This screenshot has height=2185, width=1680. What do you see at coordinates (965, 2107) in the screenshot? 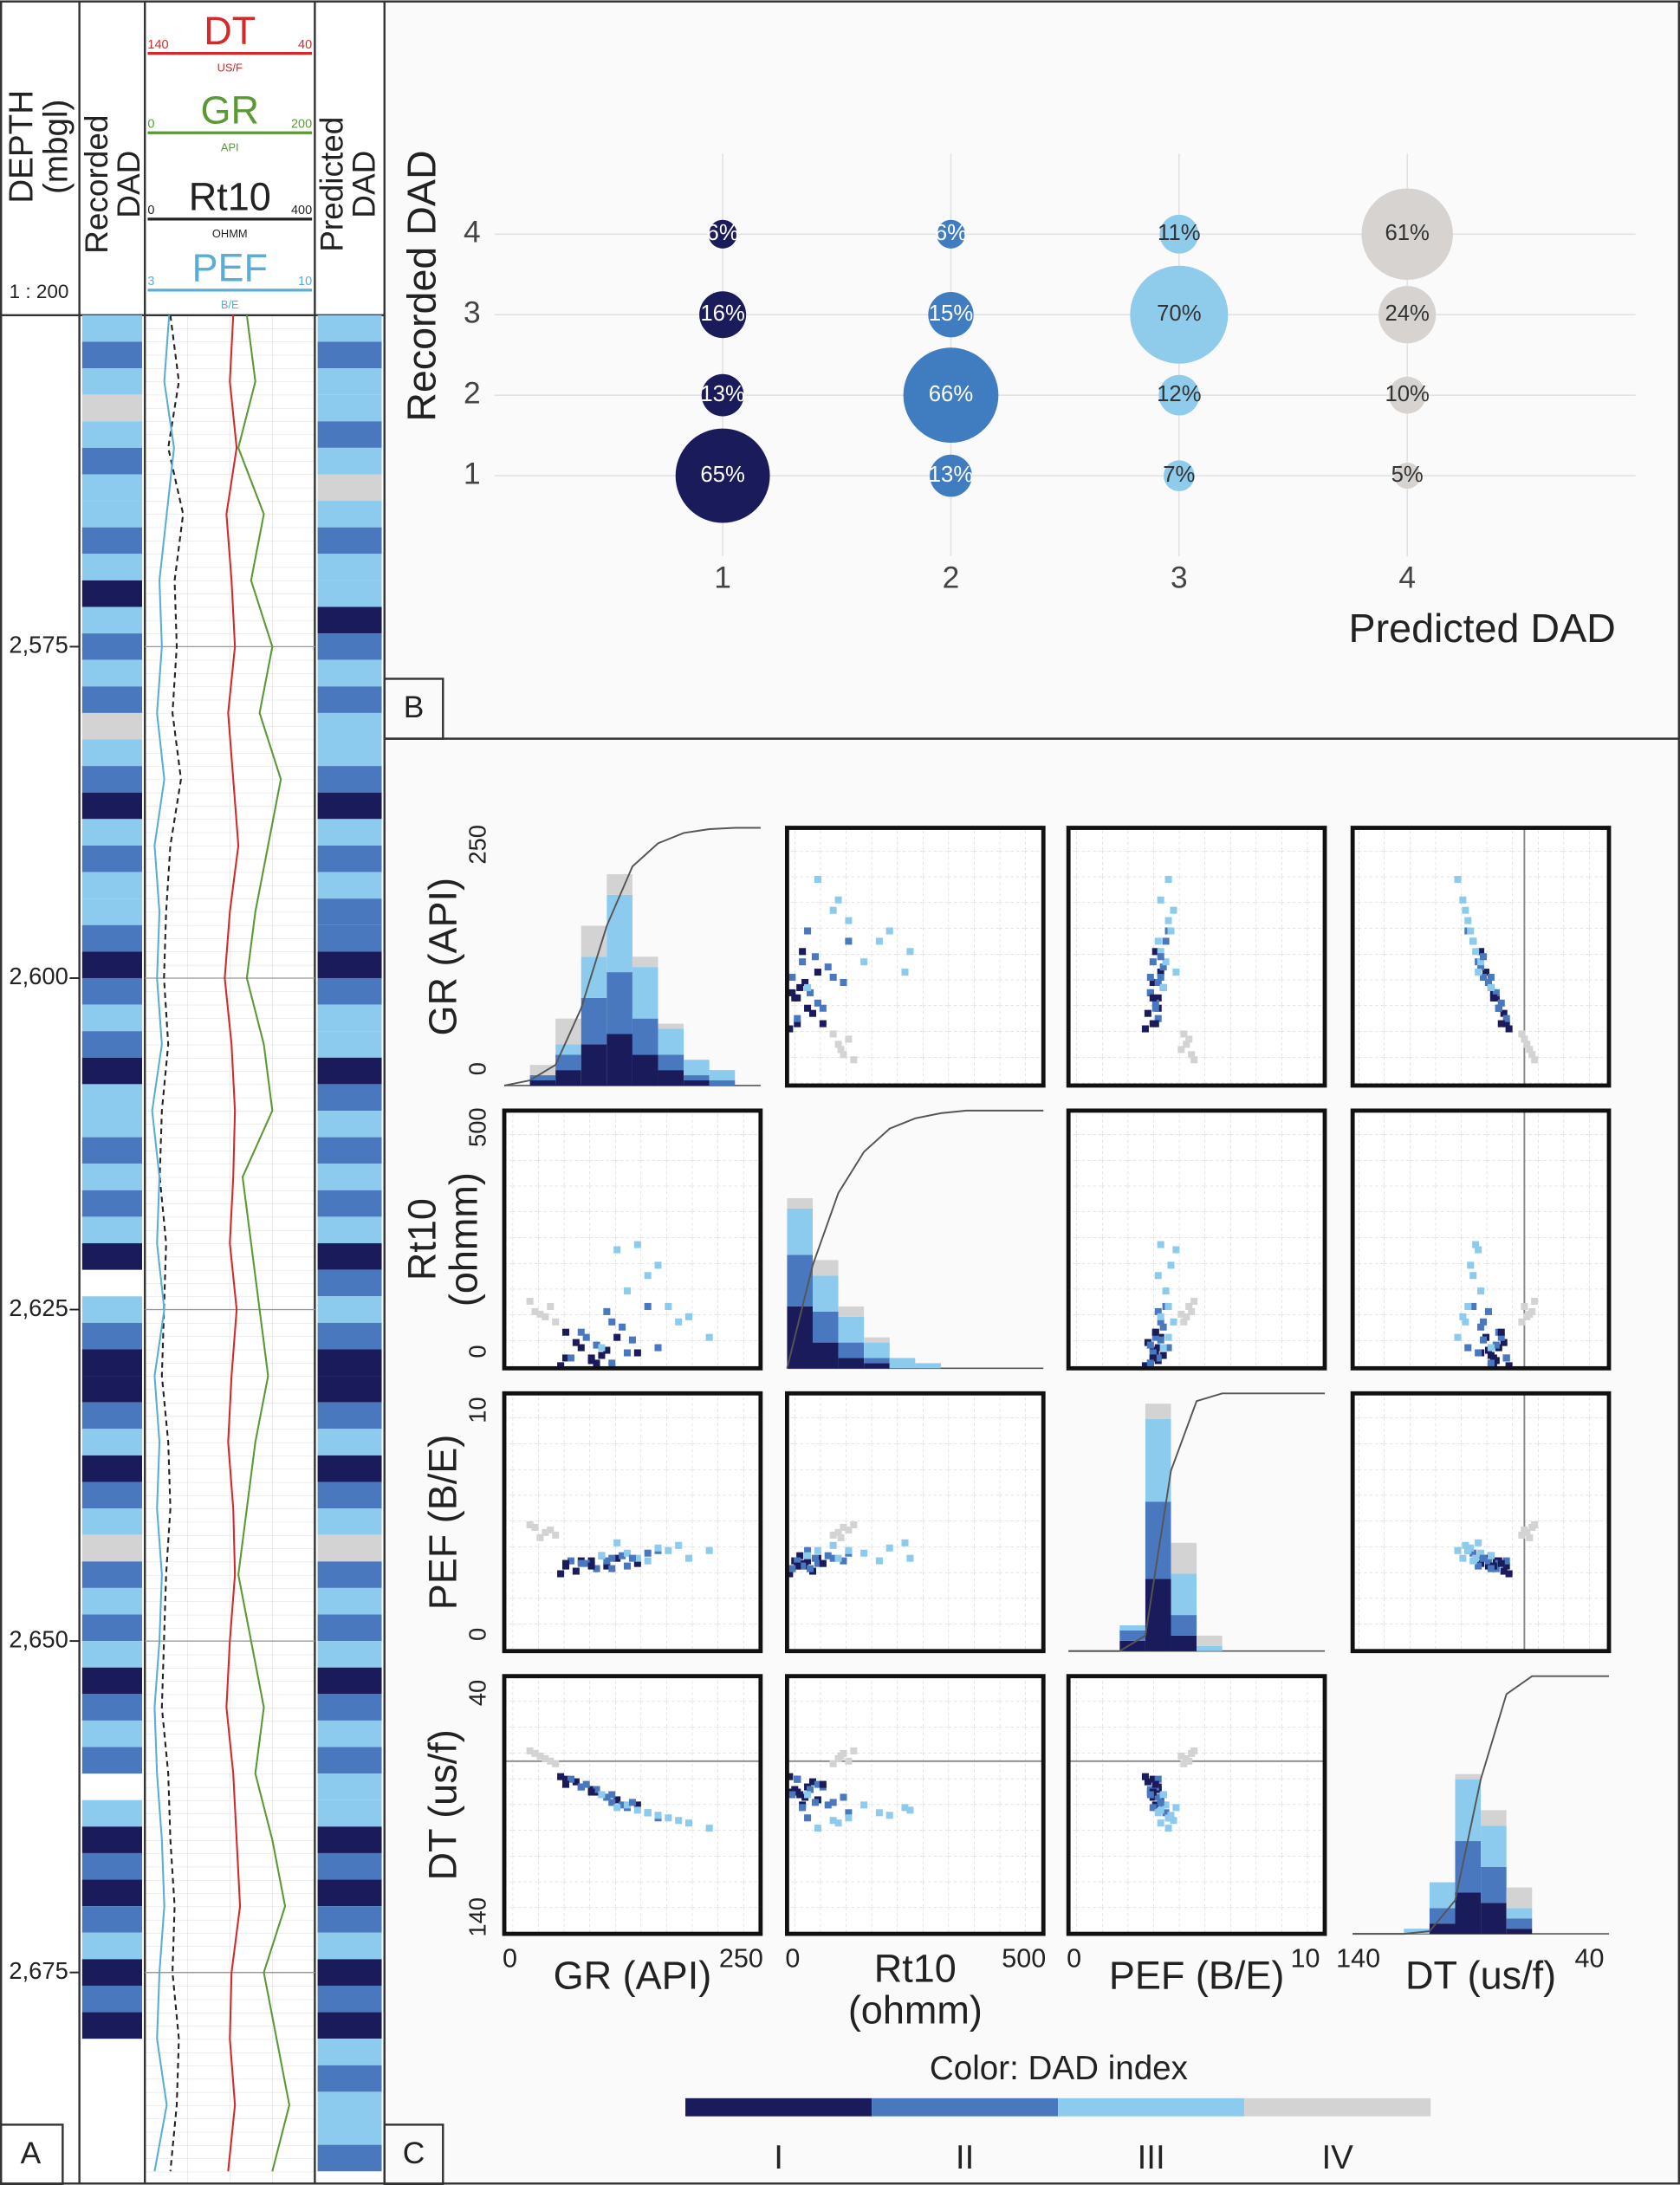
I see `colorbar-segment` at bounding box center [965, 2107].